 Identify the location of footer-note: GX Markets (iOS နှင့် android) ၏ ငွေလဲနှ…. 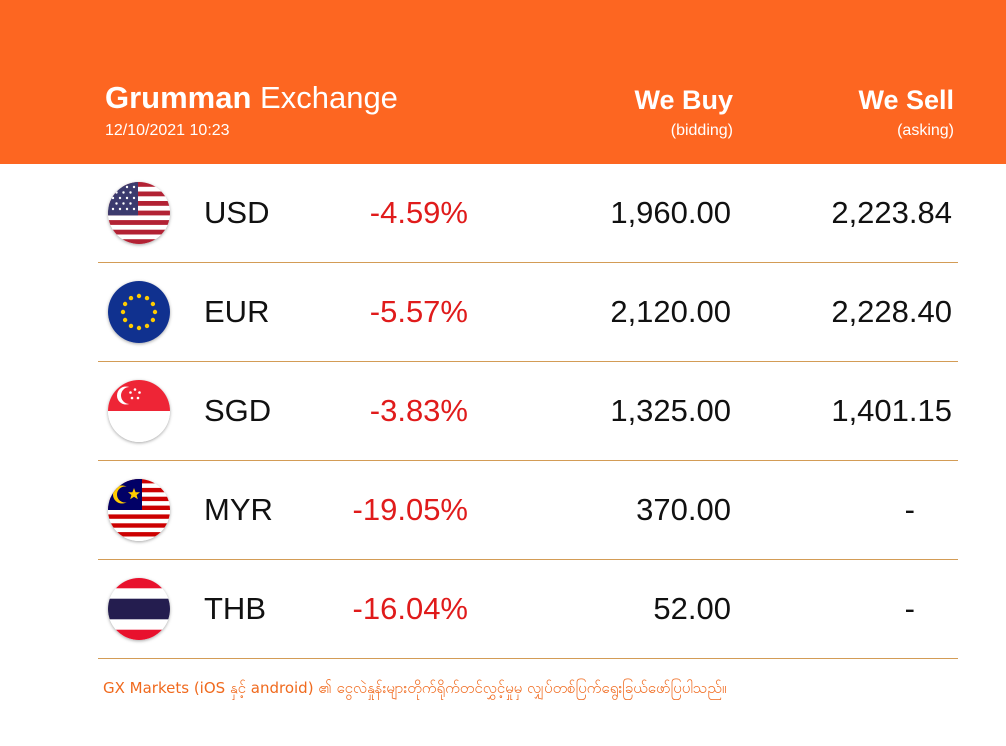
(415, 688).